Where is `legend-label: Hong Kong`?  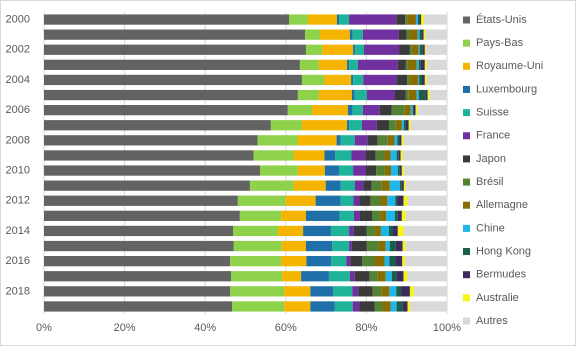 legend-label: Hong Kong is located at coordinates (503, 251).